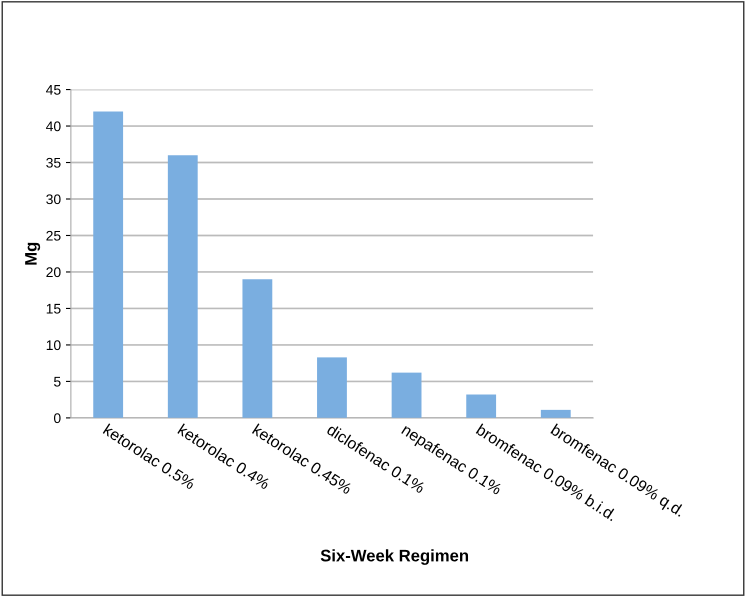  I want to click on y-tick-label: 35, so click(53, 163).